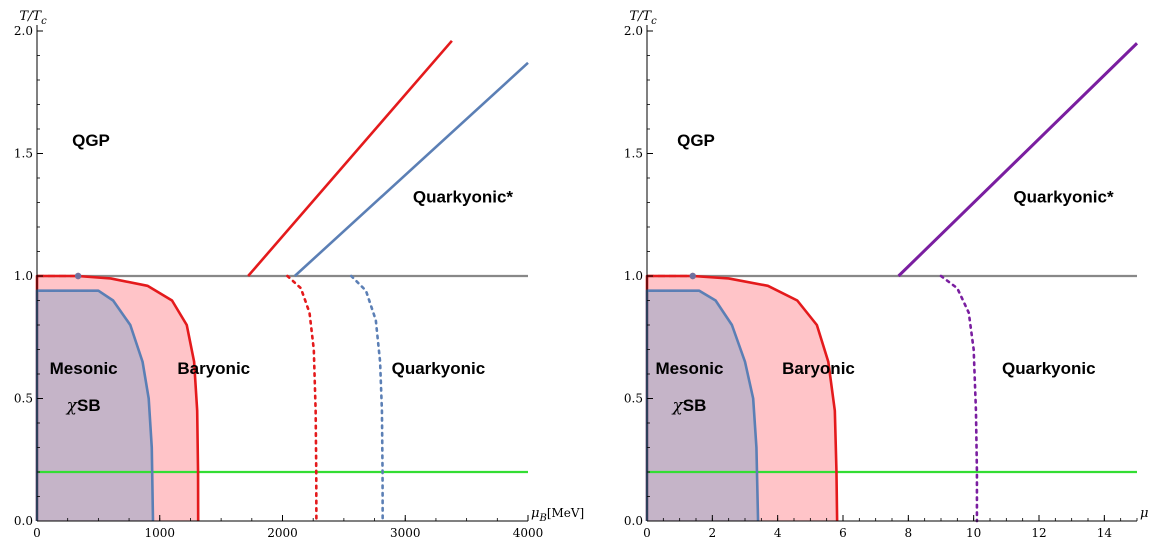  I want to click on x-tick-label: 10, so click(973, 533).